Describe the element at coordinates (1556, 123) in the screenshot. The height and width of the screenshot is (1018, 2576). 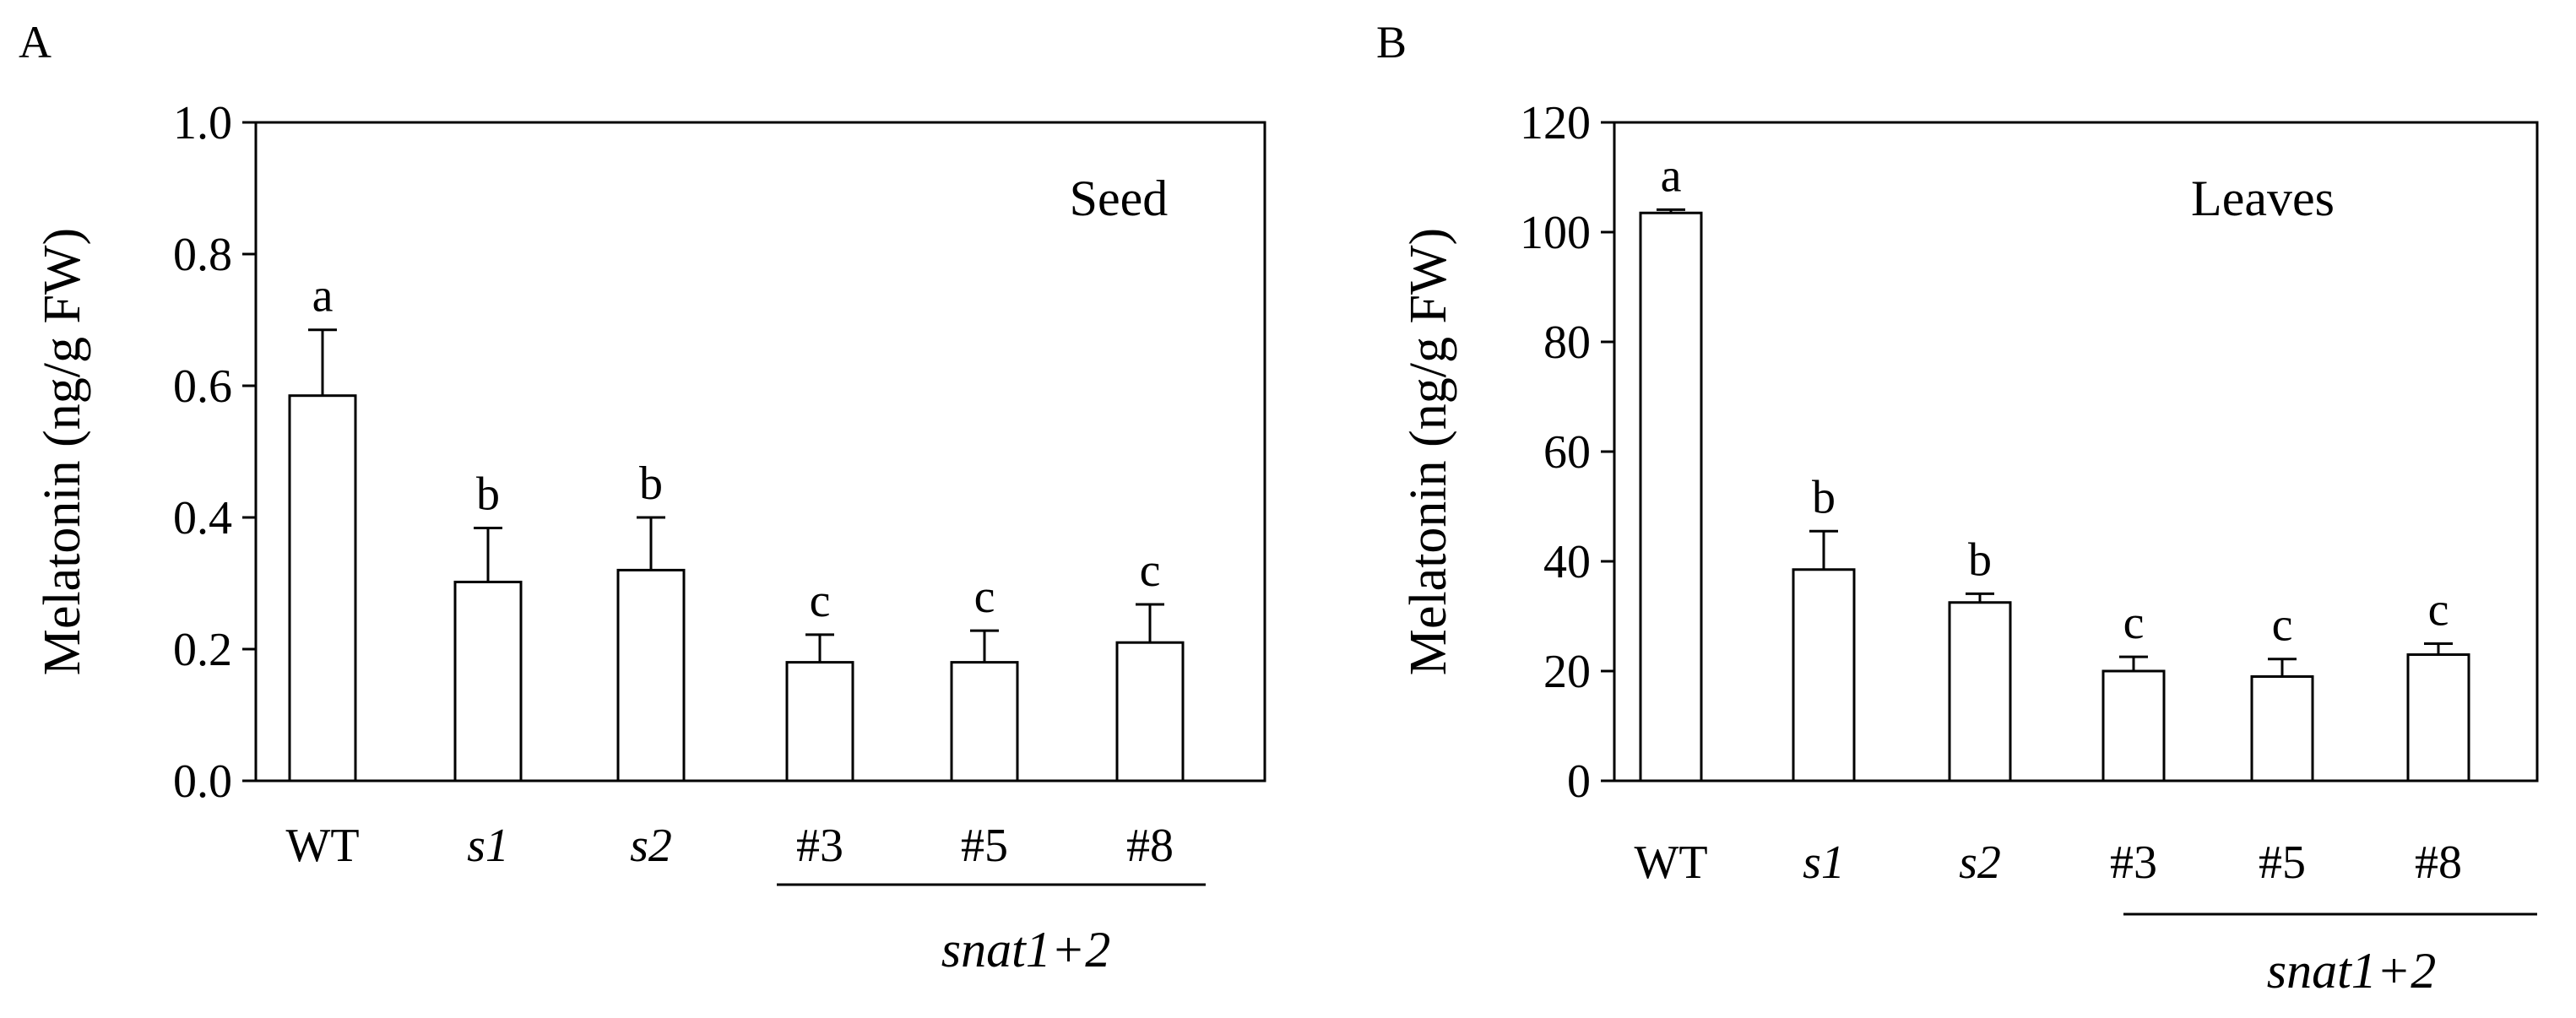
I see `y-tick-label: 120` at that location.